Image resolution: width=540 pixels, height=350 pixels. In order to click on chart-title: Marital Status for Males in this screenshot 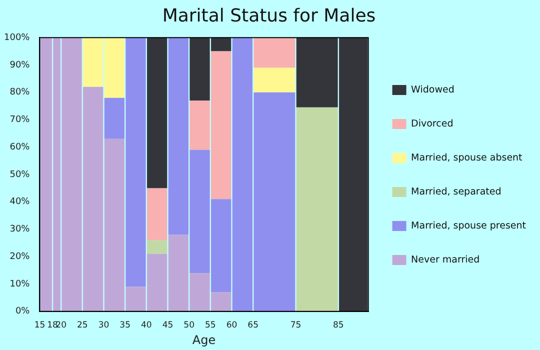, I will do `click(269, 15)`.